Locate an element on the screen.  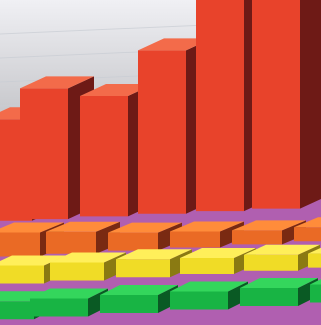
bar-s4-F is located at coordinates (315, 291).